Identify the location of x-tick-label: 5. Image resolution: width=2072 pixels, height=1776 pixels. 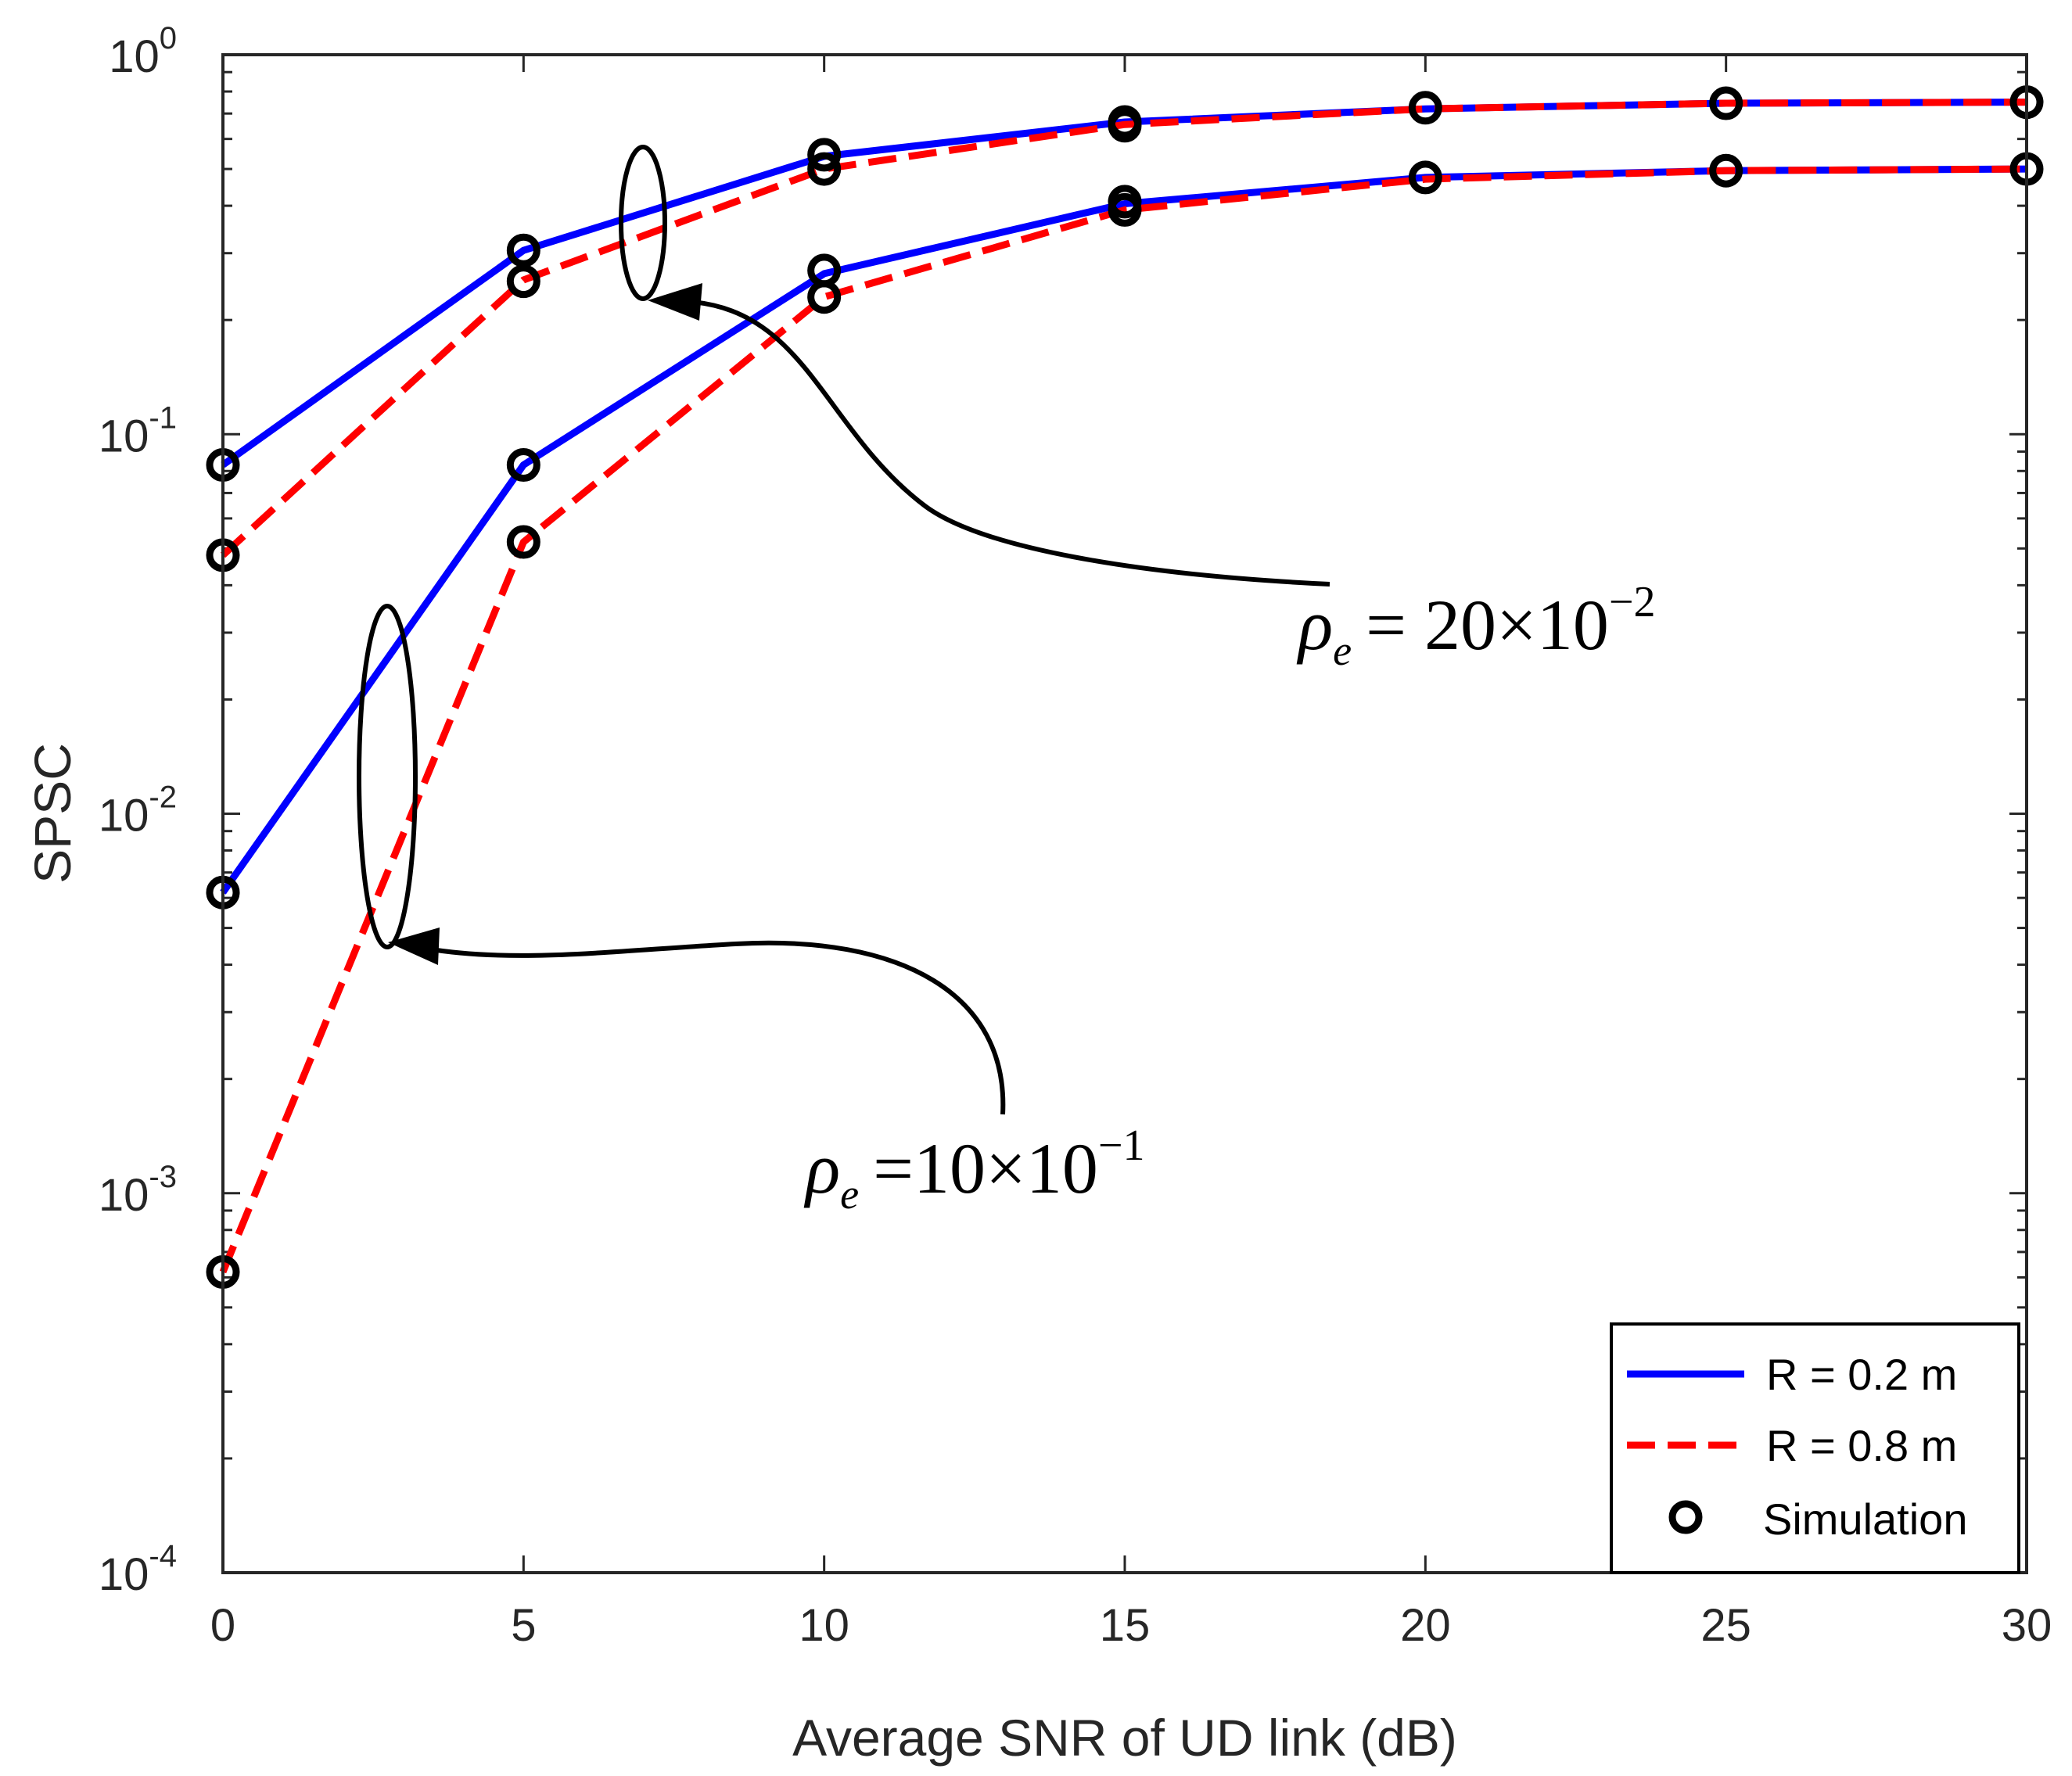
(523, 1626).